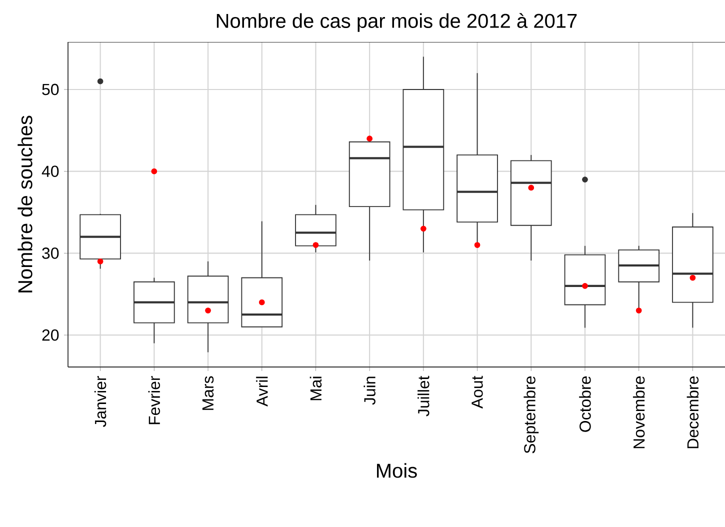  I want to click on x-tick-label: Avril, so click(262, 391).